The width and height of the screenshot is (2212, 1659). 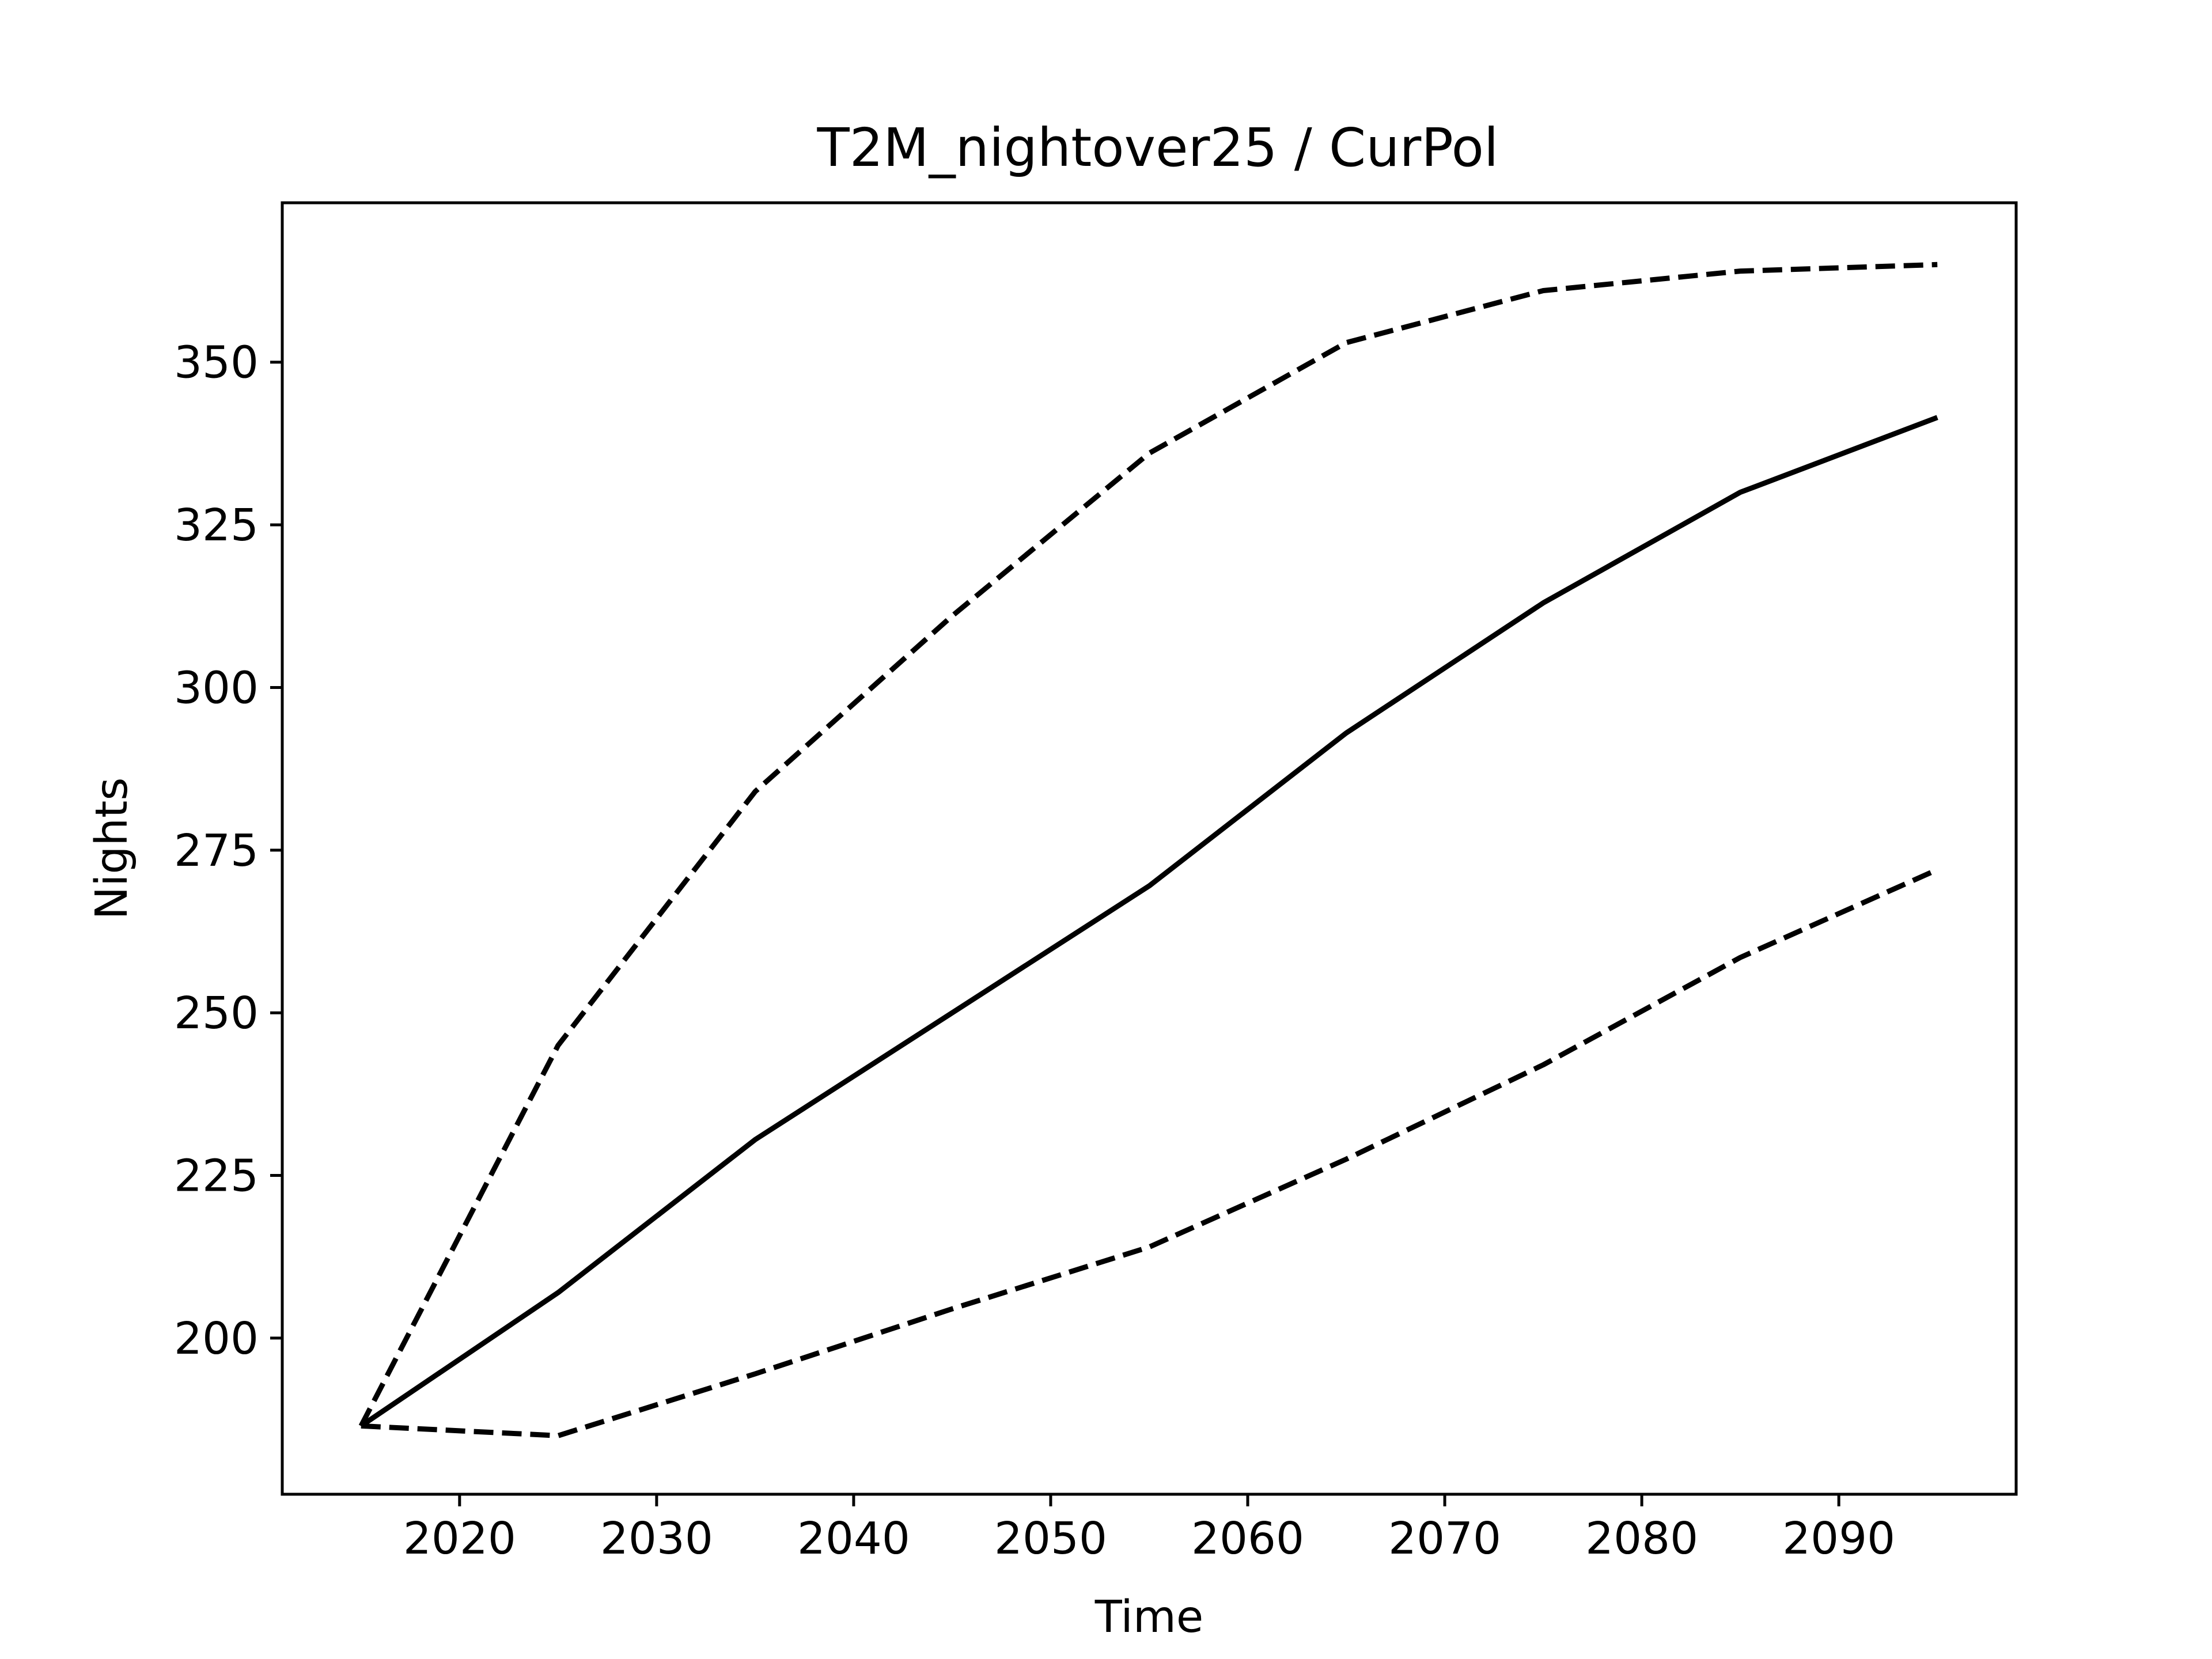 What do you see at coordinates (1148, 1617) in the screenshot?
I see `x-axis-label: Time` at bounding box center [1148, 1617].